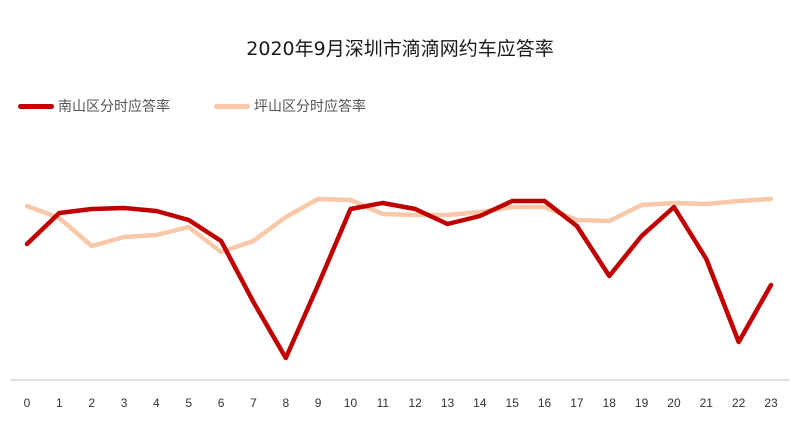  What do you see at coordinates (400, 406) in the screenshot?
I see `x-axis-labels: 0 1 2 3 4 5 6 7 8 9 10 11 12 13 14 15 16 17 18 19 20 21 22 23` at bounding box center [400, 406].